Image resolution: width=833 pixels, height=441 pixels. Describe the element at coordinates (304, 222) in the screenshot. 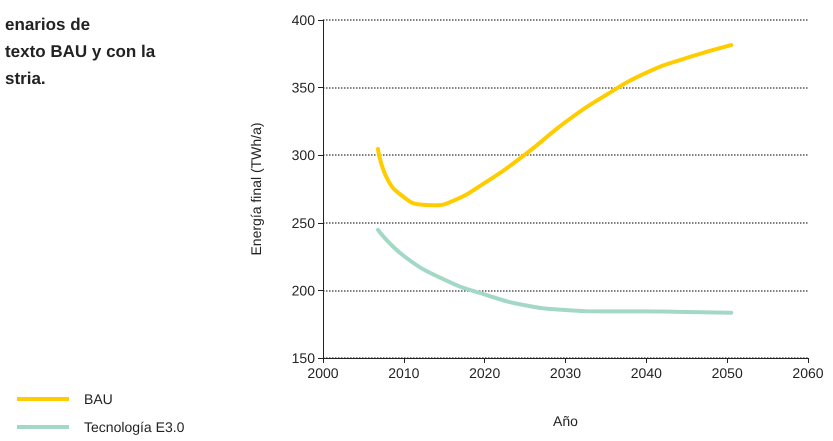

I see `y-tick-label: 250` at that location.